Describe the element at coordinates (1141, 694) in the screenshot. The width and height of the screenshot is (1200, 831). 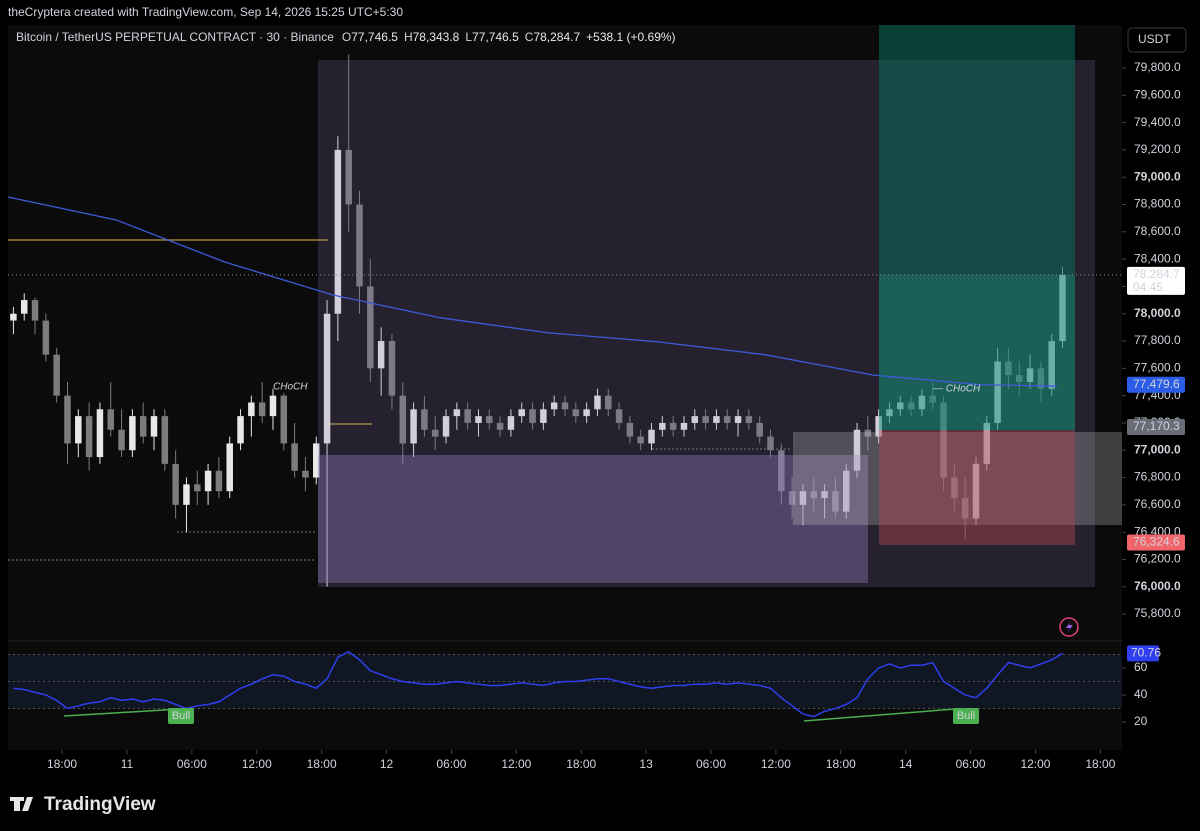
I see `rsi-tick-label: 40` at that location.